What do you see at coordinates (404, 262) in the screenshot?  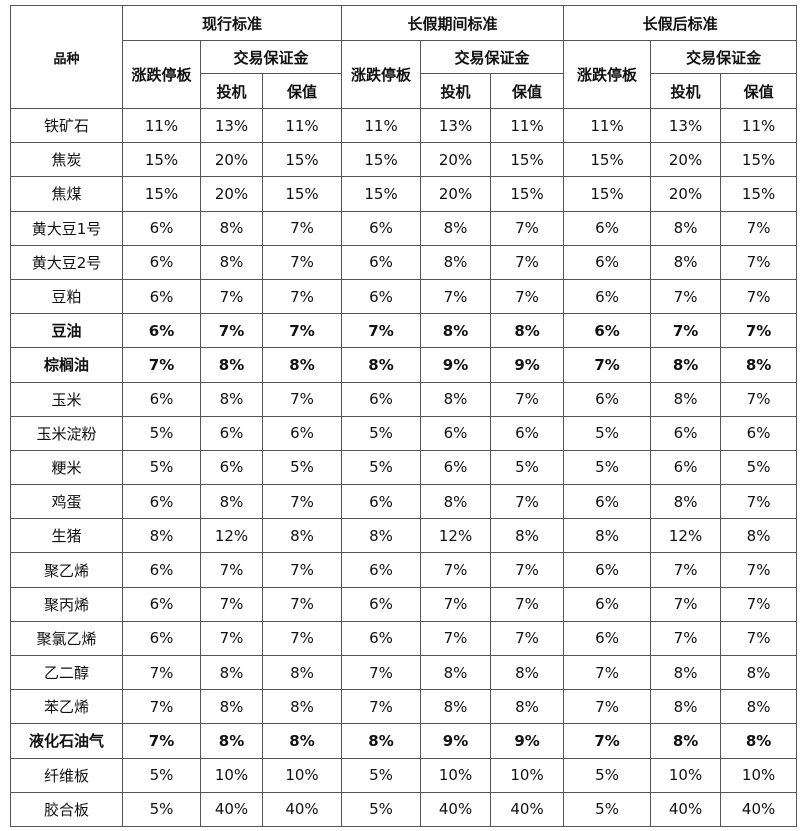 I see `table-row: 黄大豆2号 6% 8% 7% 6% 8% 7% 6% 8% 7%` at bounding box center [404, 262].